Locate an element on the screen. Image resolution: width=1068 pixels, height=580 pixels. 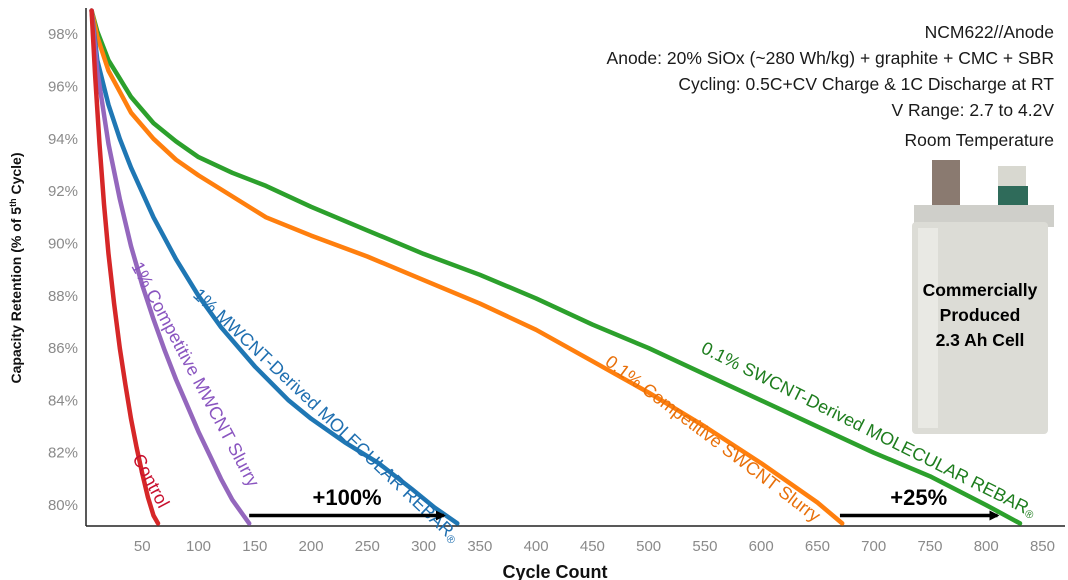
y-tick-label: 80% is located at coordinates (63, 505).